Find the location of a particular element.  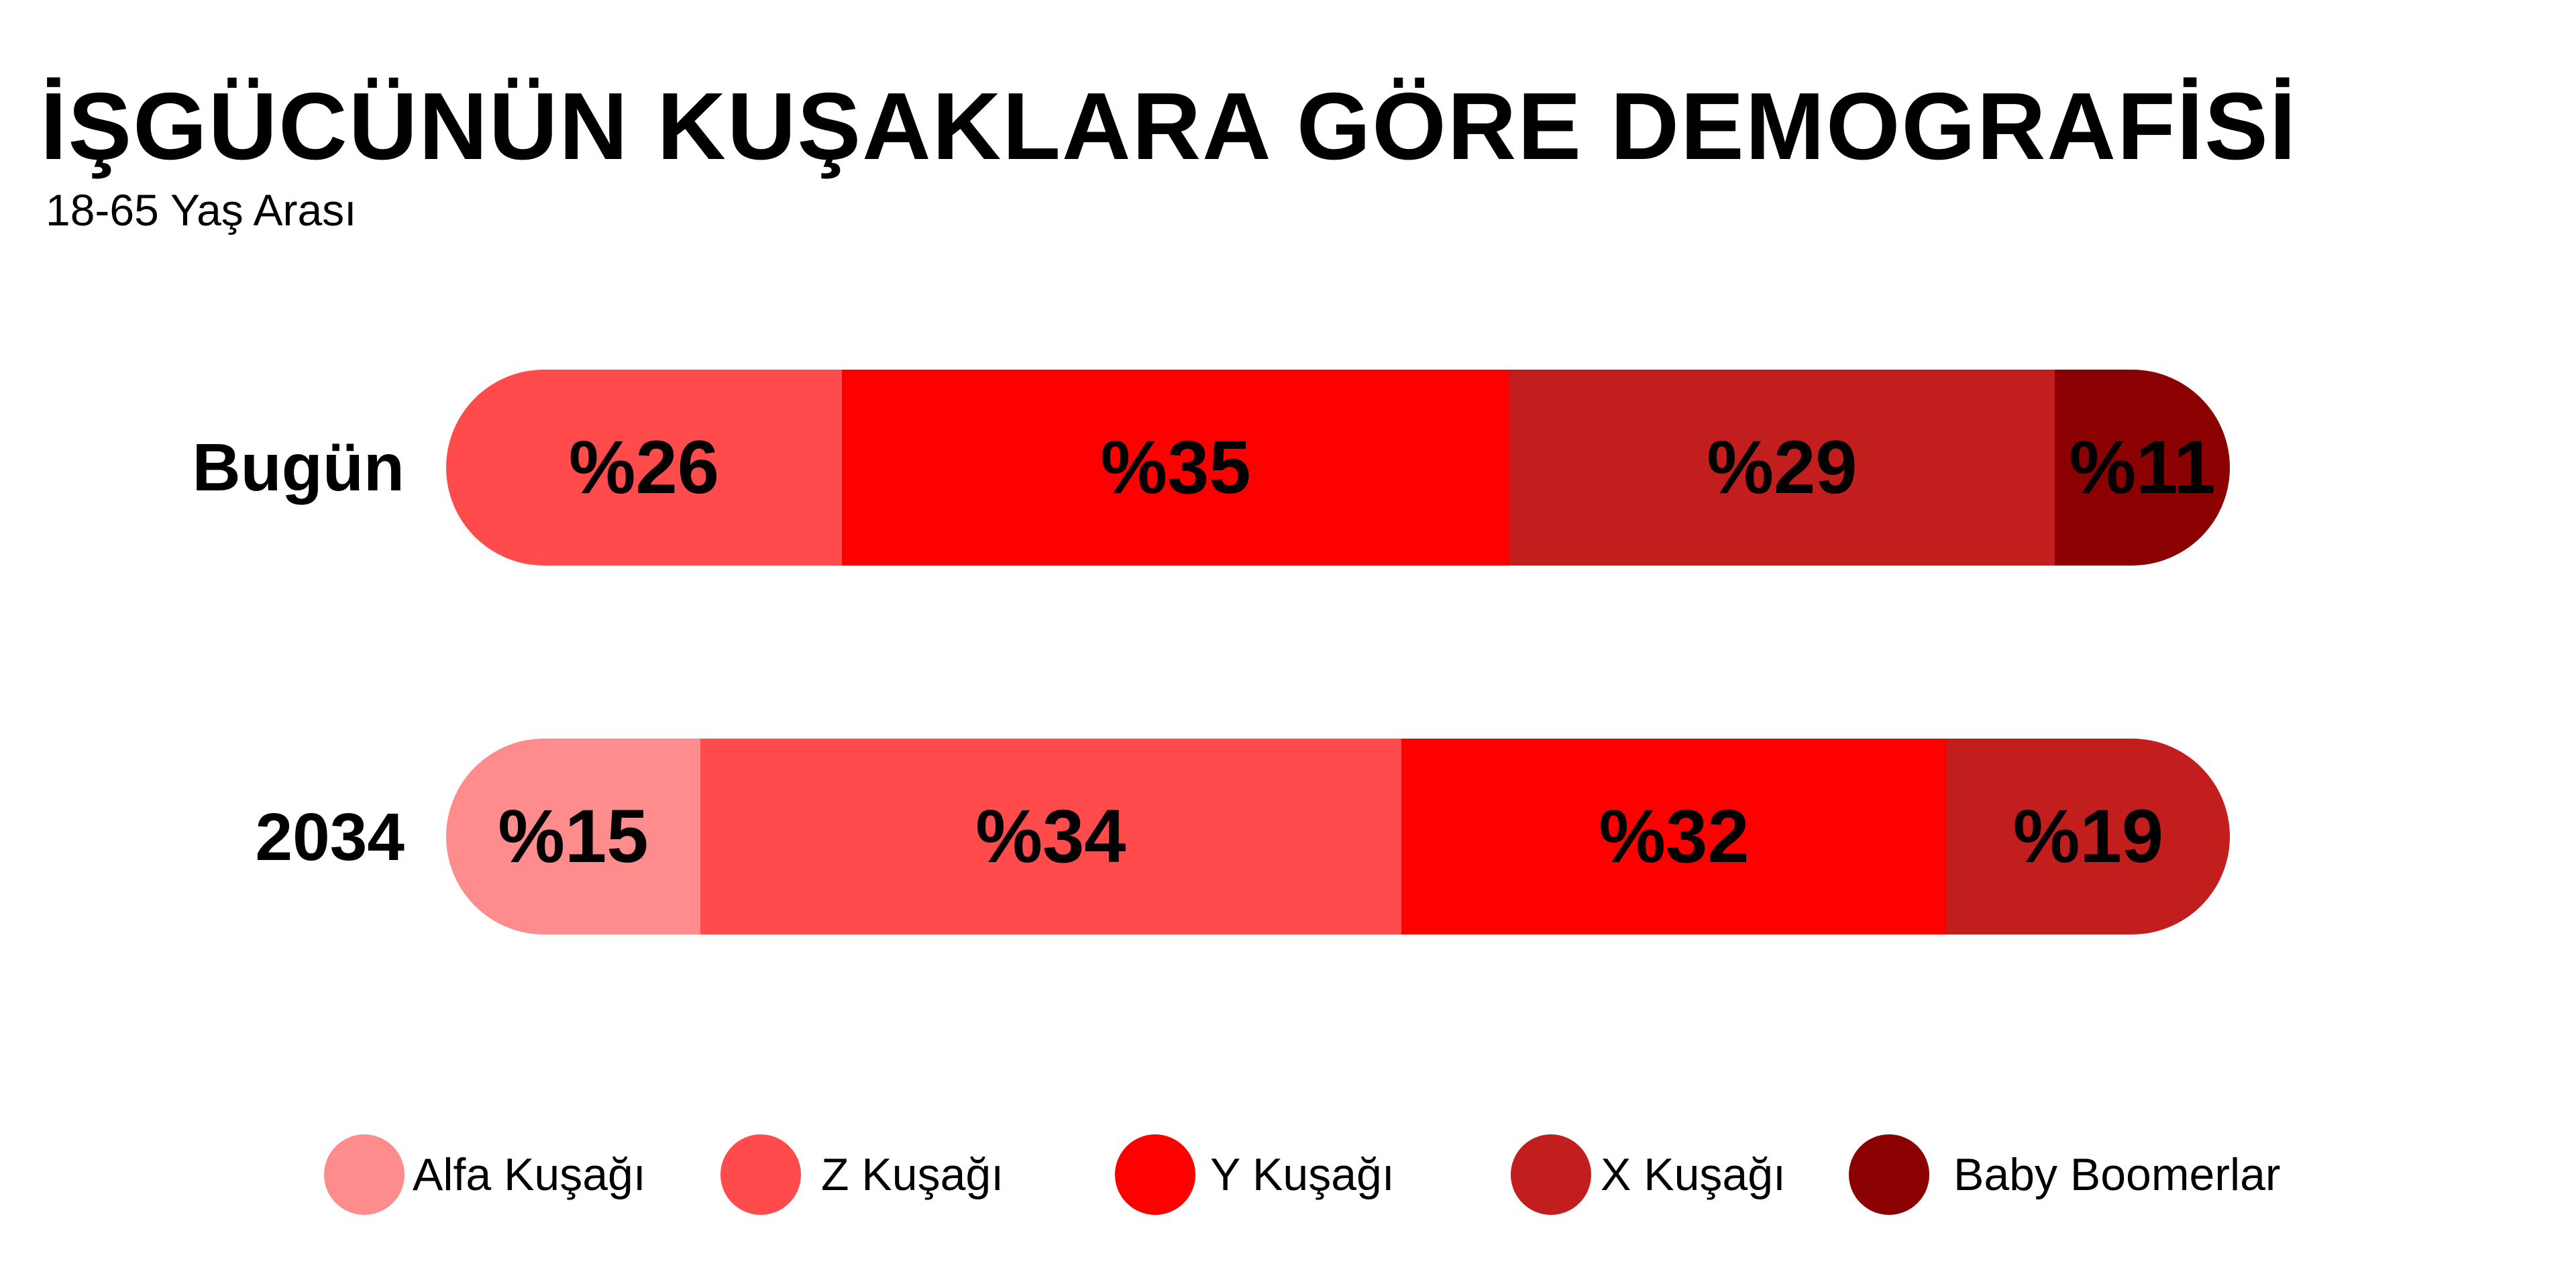

segment-z: %26 is located at coordinates (644, 468).